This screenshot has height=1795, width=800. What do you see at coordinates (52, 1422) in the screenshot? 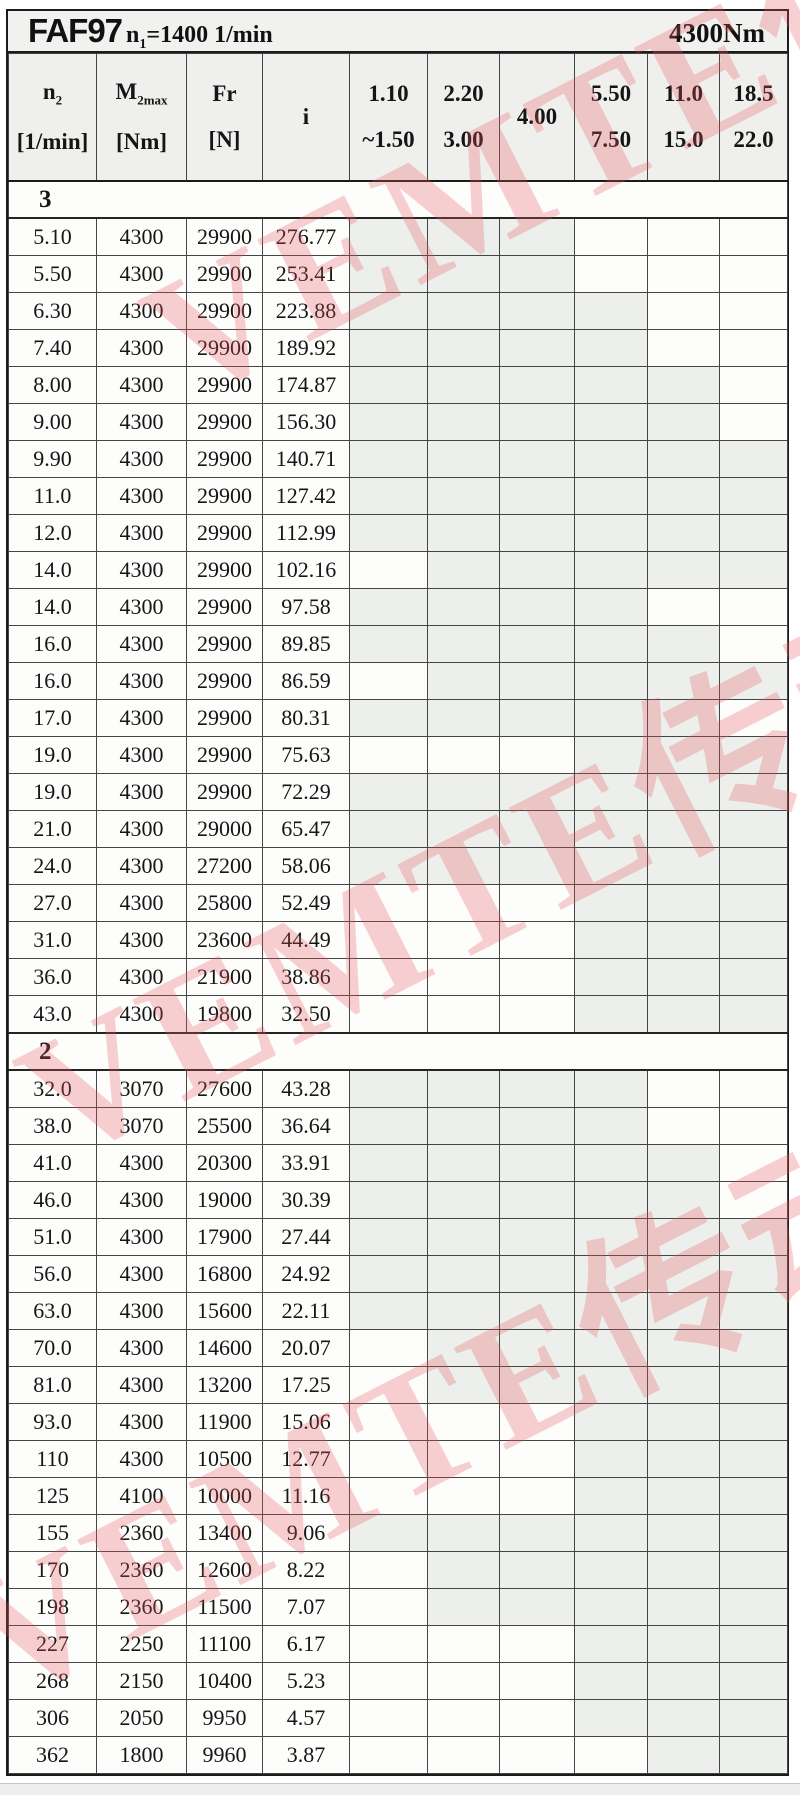
I see `cell-n2: 93.0` at bounding box center [52, 1422].